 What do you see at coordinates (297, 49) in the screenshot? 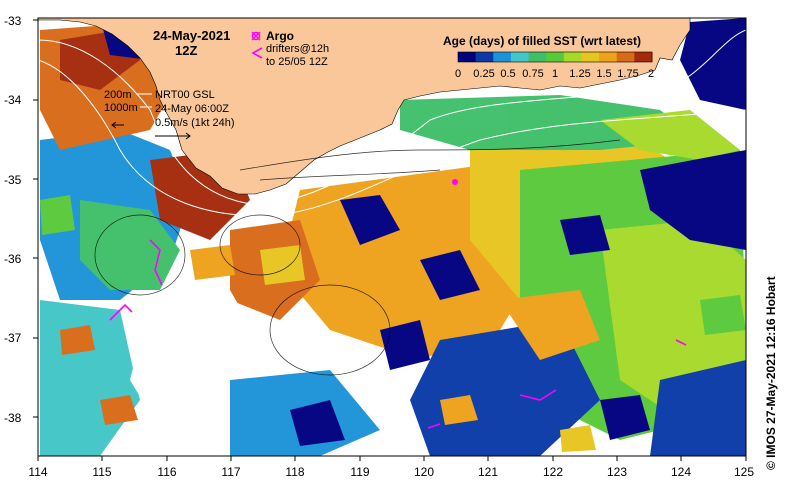
I see `drifter-legend-label: drifters@12h` at bounding box center [297, 49].